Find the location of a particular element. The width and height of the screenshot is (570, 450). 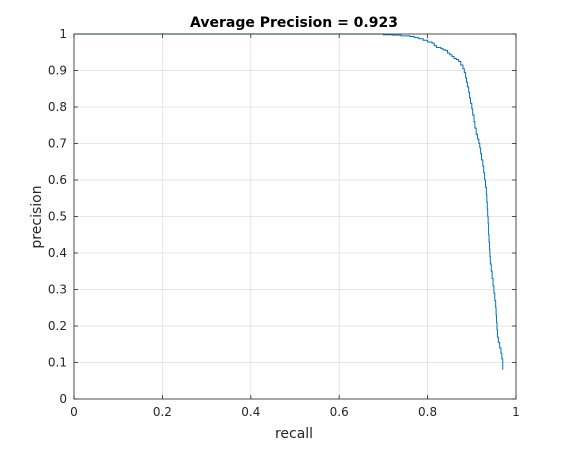

x-tick-label: 0 is located at coordinates (74, 412).